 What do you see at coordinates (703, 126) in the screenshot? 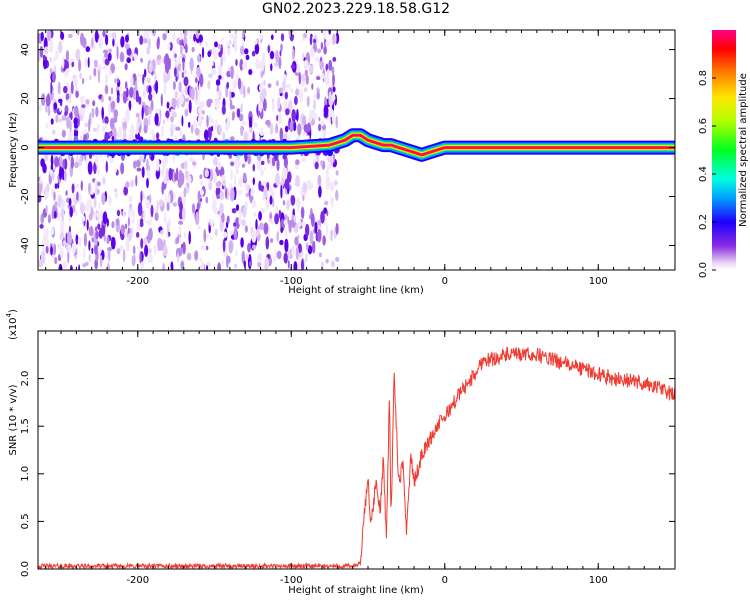
I see `colorbar-tick-label: 0.6` at bounding box center [703, 126].